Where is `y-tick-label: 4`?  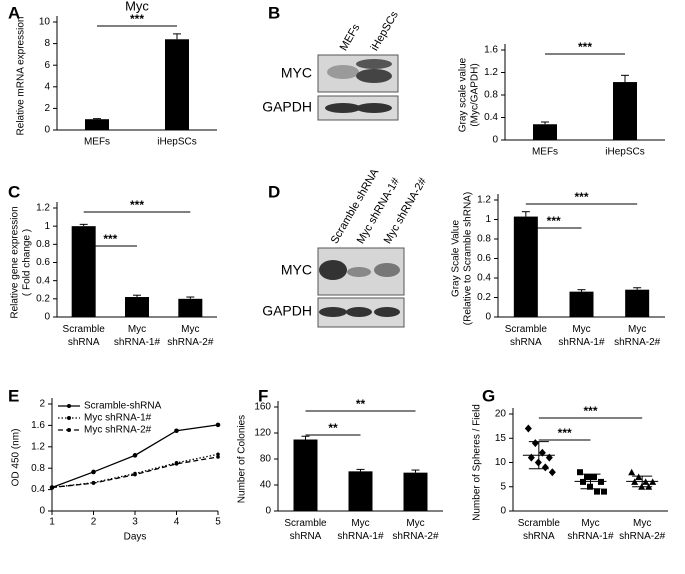
y-tick-label: 4 is located at coordinates (47, 86).